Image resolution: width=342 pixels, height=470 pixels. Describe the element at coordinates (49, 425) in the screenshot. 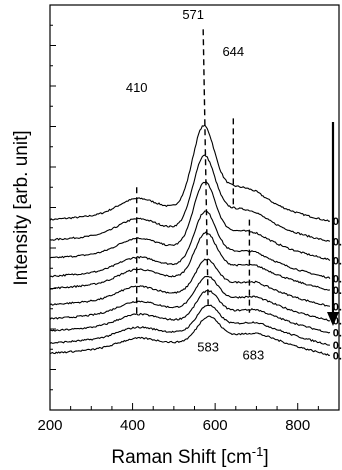

I see `x-tick-label: 200` at that location.